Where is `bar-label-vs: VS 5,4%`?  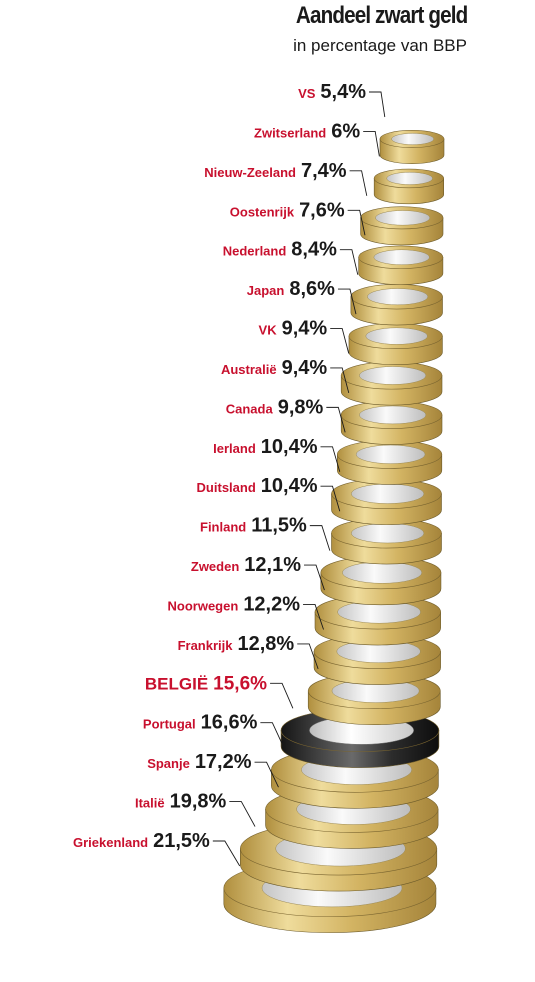
bar-label-vs: VS 5,4% is located at coordinates (332, 92).